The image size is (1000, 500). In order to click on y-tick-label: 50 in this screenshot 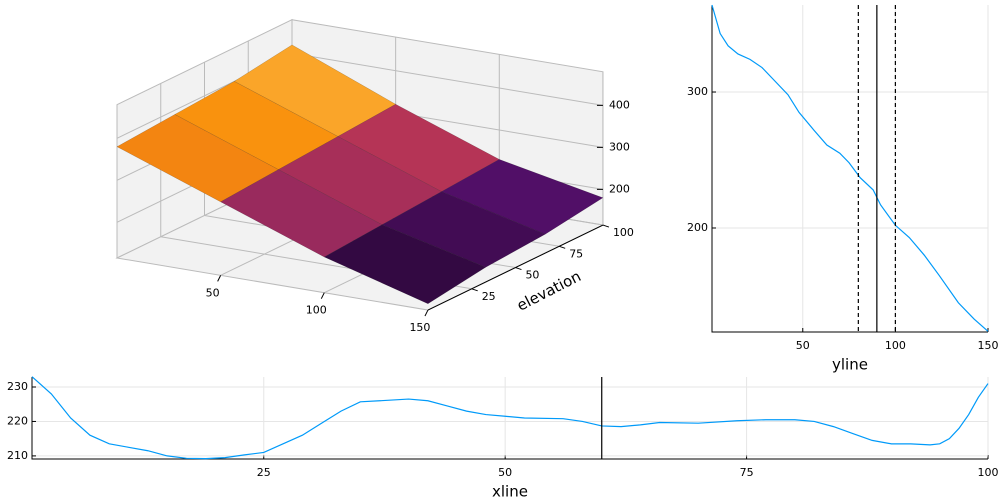, I will do `click(532, 275)`.